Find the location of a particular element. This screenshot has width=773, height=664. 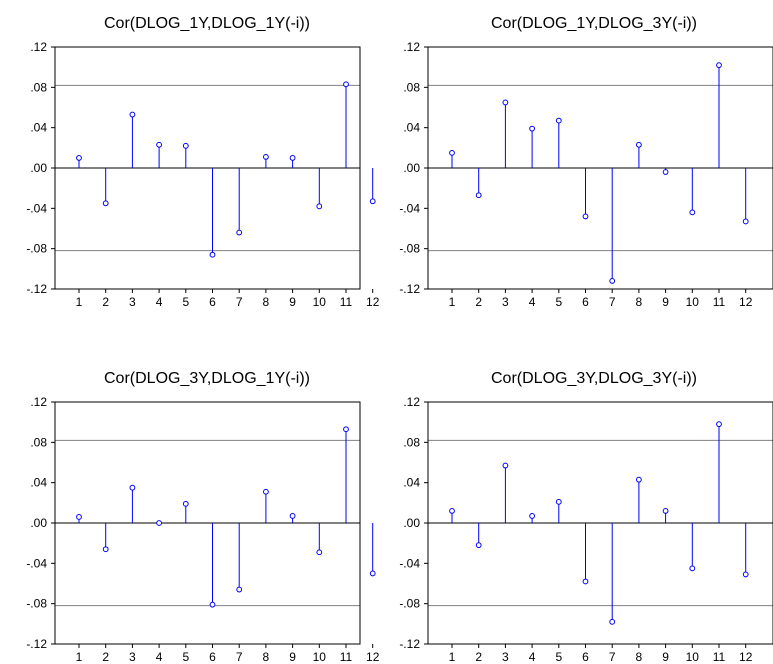

panel-title: Cor(DLOG_1Y,DLOG_1Y(-i)) is located at coordinates (207, 23).